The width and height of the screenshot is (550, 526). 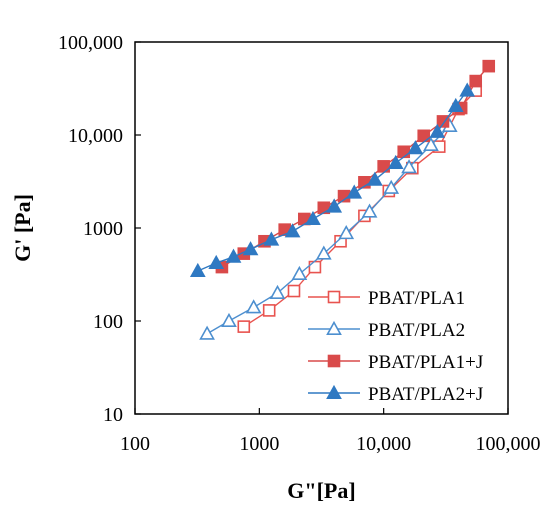 I want to click on legend-item: PBAT/PLA1, so click(x=386, y=298).